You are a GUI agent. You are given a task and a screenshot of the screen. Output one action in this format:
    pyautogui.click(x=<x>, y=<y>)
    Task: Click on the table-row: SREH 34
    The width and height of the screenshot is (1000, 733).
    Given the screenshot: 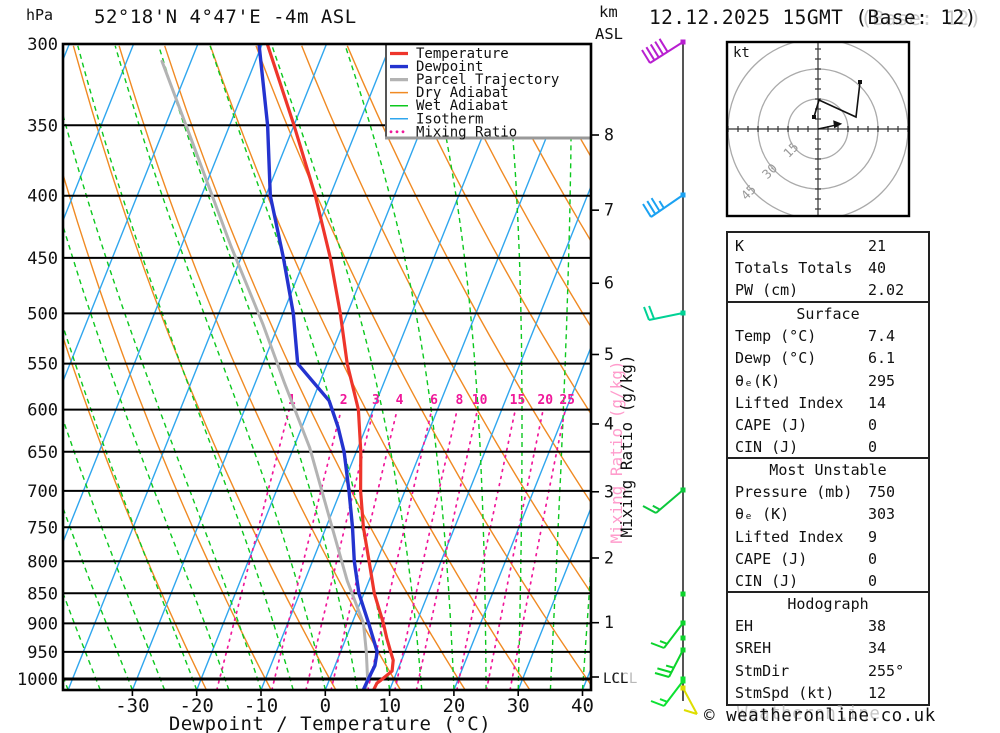 What is the action you would take?
    pyautogui.click(x=828, y=648)
    